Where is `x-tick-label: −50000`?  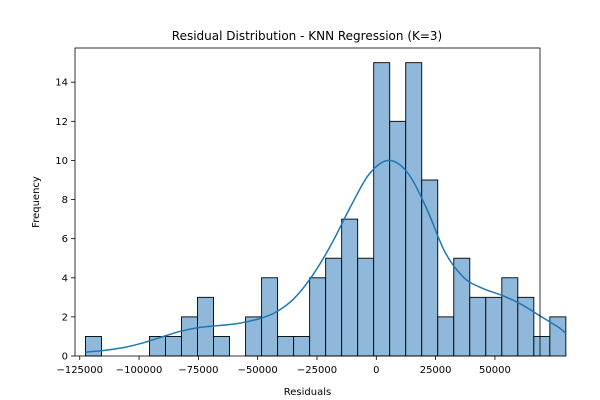 x-tick-label: −50000 is located at coordinates (258, 370).